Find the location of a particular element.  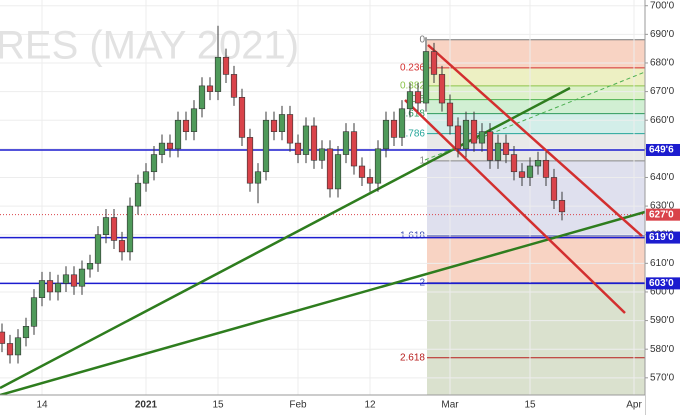

x-tick-label: Mar is located at coordinates (450, 405).